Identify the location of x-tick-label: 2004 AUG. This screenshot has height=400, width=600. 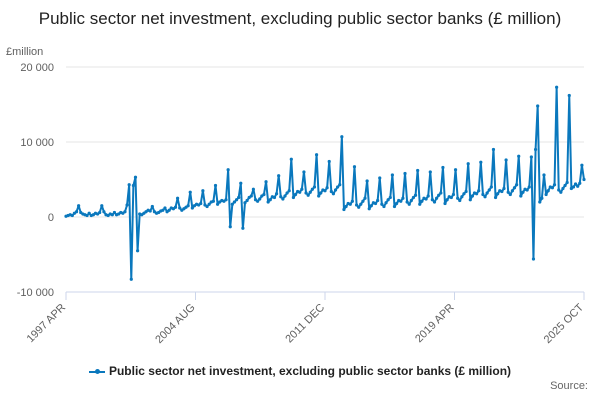
(175, 324).